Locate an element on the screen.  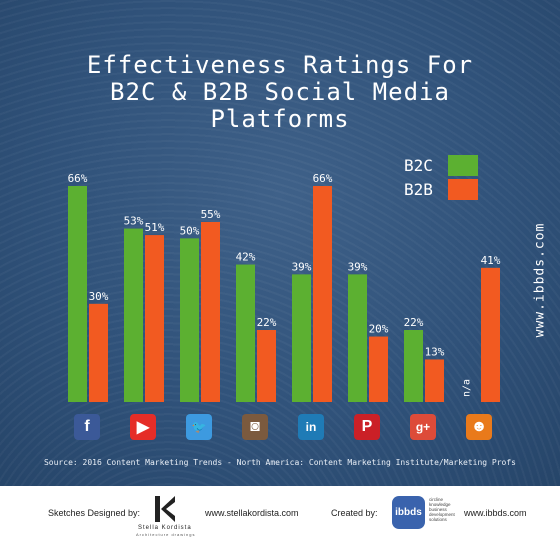
ibbds-tagline-2: knowledge is located at coordinates (440, 504).